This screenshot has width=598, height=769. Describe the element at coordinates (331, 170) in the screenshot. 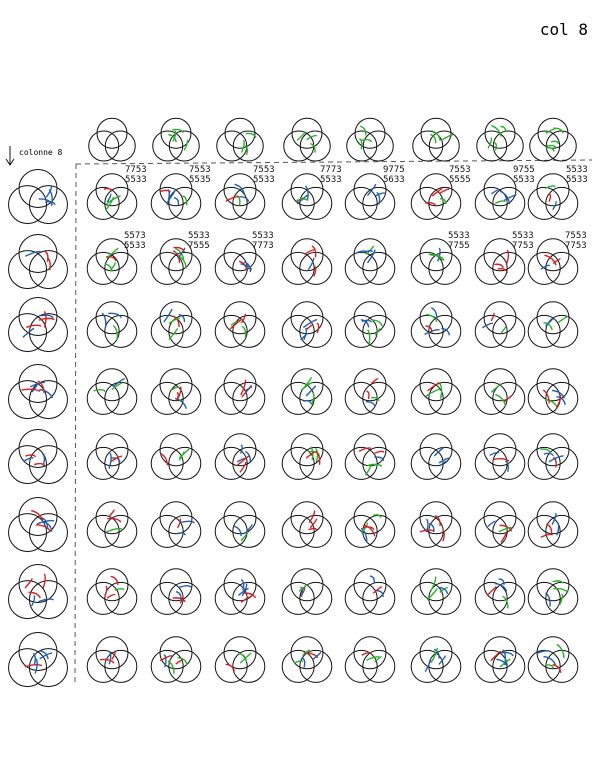

I see `ring-label: 7773` at that location.